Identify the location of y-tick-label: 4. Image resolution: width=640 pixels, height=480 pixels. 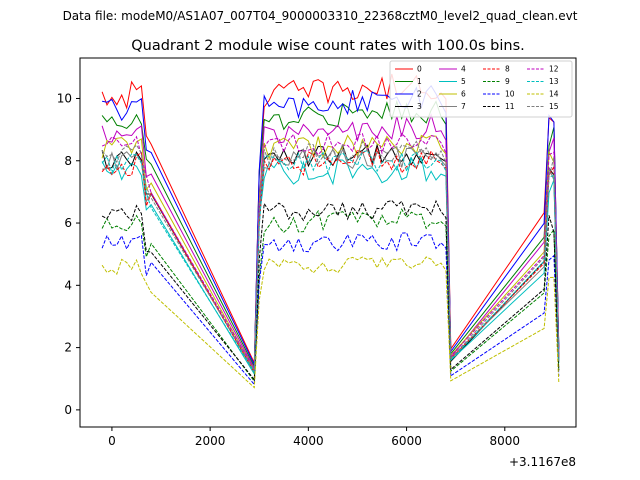
(68, 285).